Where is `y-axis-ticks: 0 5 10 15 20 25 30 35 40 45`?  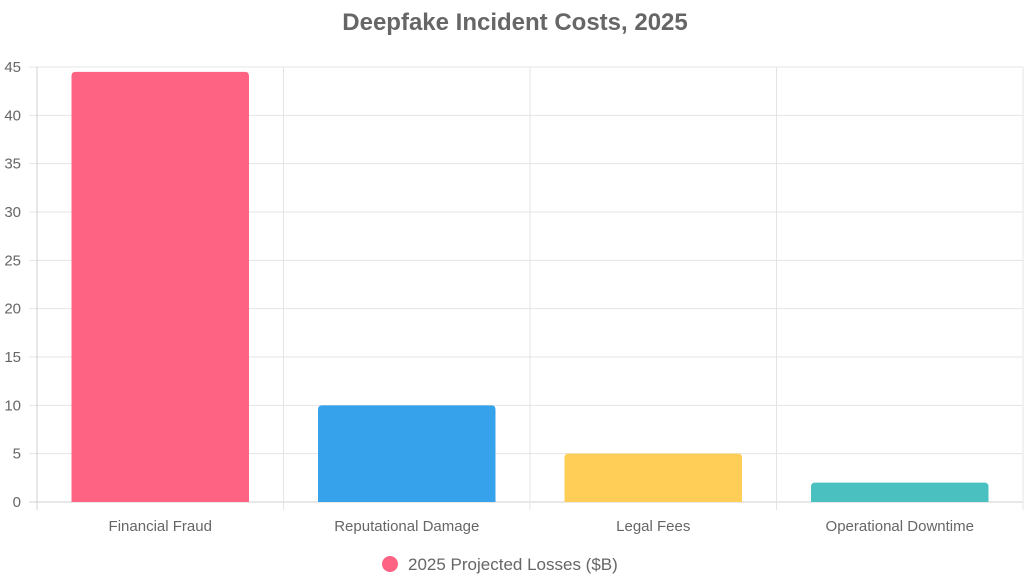 y-axis-ticks: 0 5 10 15 20 25 30 35 40 45 is located at coordinates (12, 285).